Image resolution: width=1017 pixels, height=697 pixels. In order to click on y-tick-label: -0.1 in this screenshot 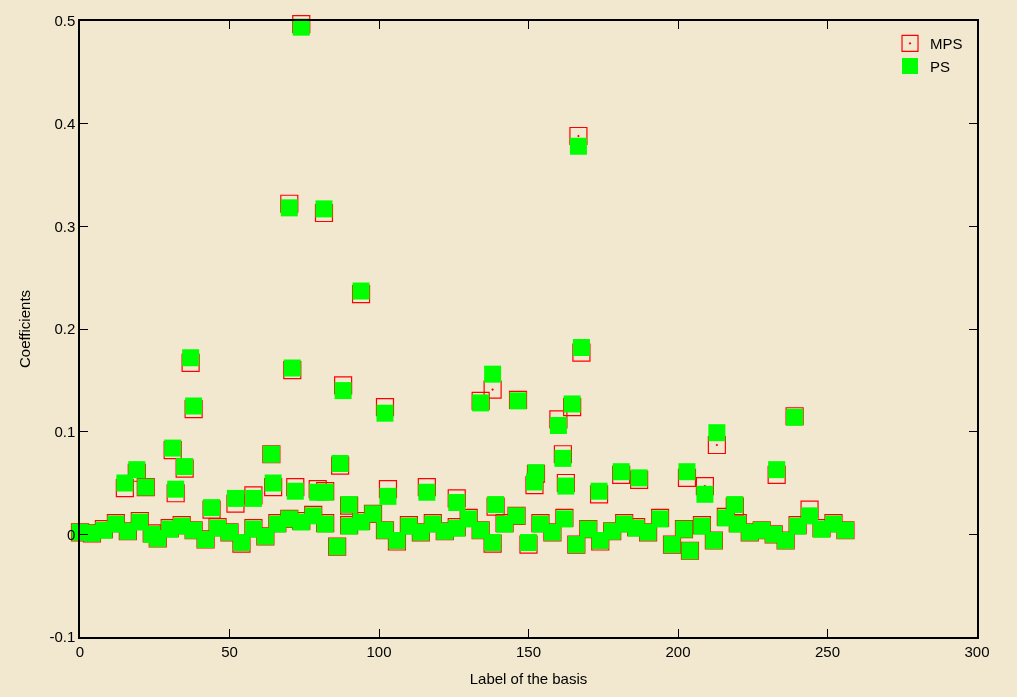, I will do `click(62, 637)`.